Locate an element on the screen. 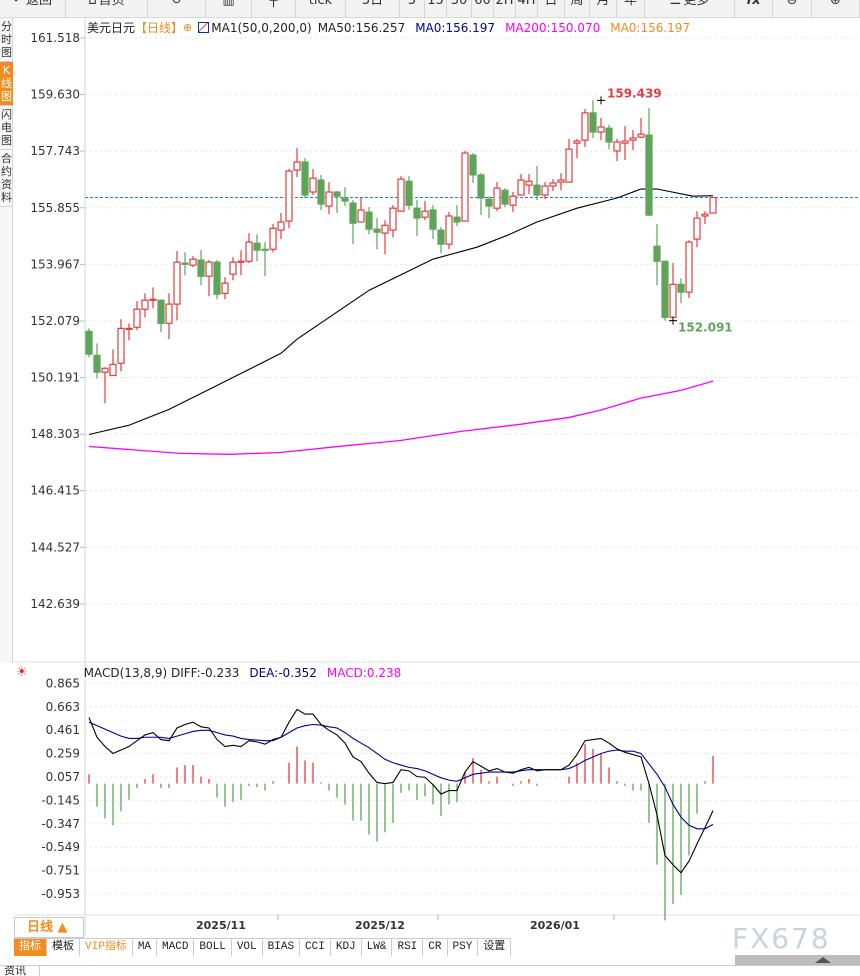 This screenshot has width=860, height=976. toolbar-candle-button: ┿ is located at coordinates (274, 8).